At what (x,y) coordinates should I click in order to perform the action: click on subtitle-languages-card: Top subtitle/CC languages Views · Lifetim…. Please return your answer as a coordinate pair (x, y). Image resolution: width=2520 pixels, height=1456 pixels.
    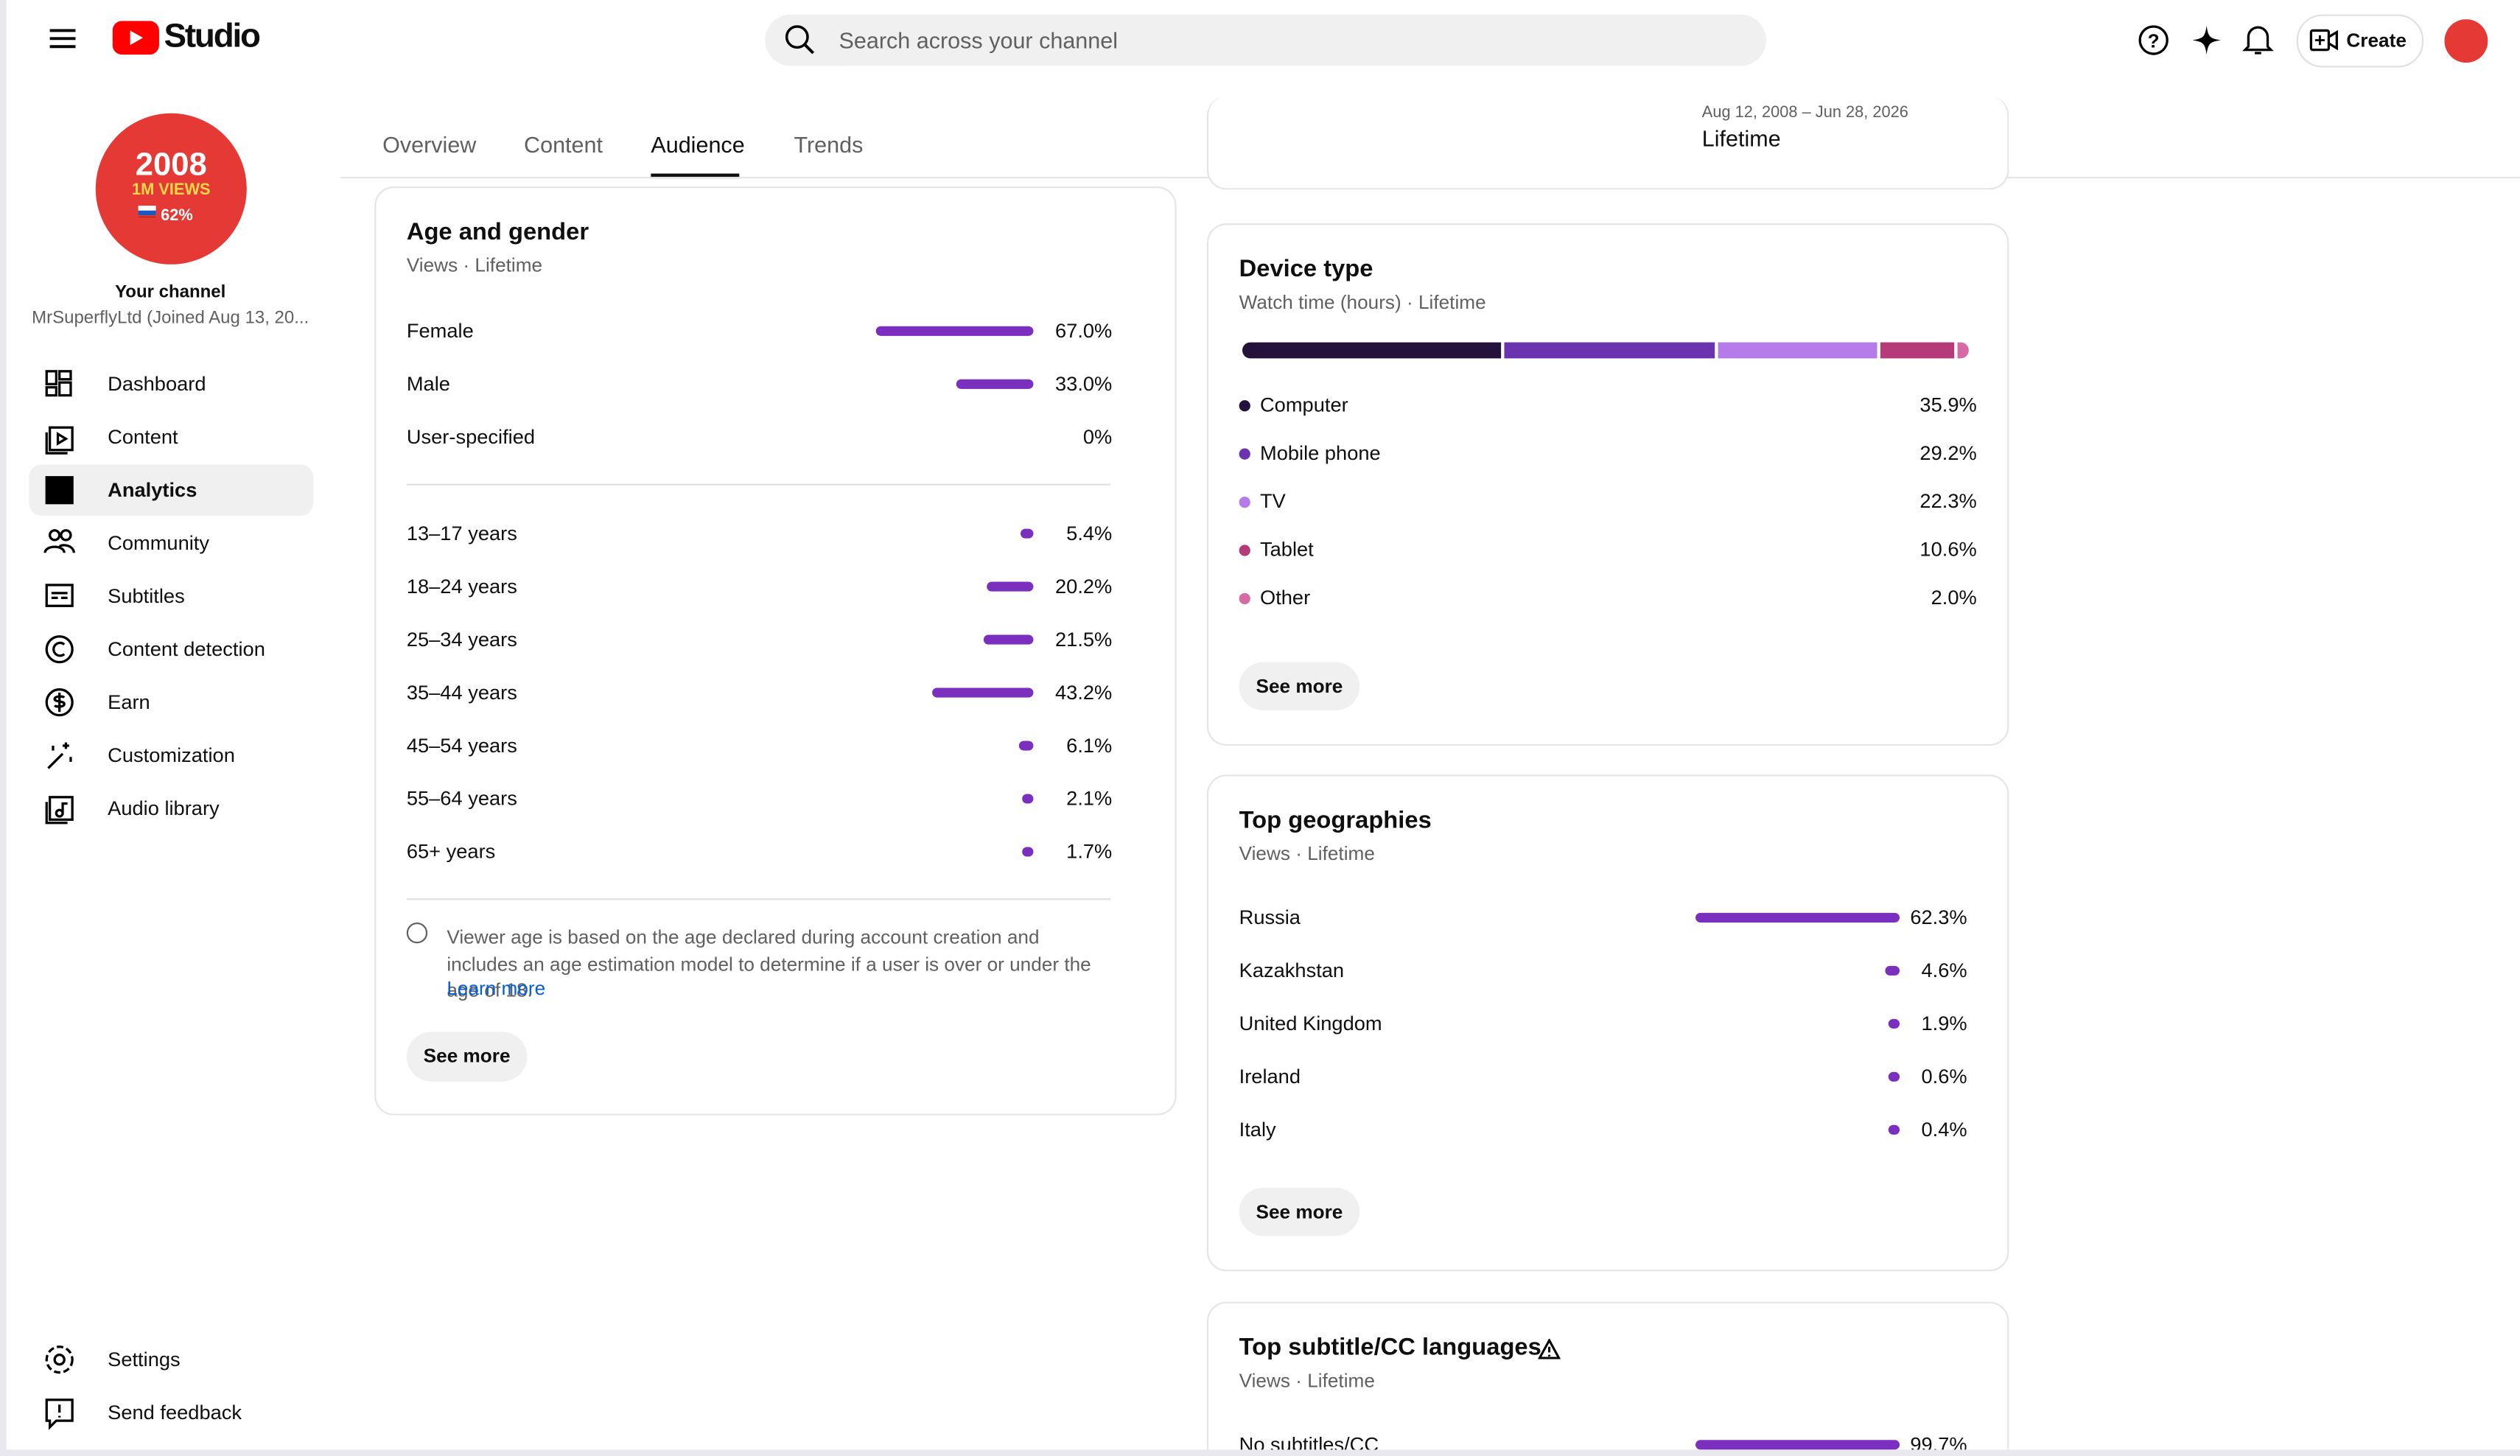
    Looking at the image, I should click on (1608, 1378).